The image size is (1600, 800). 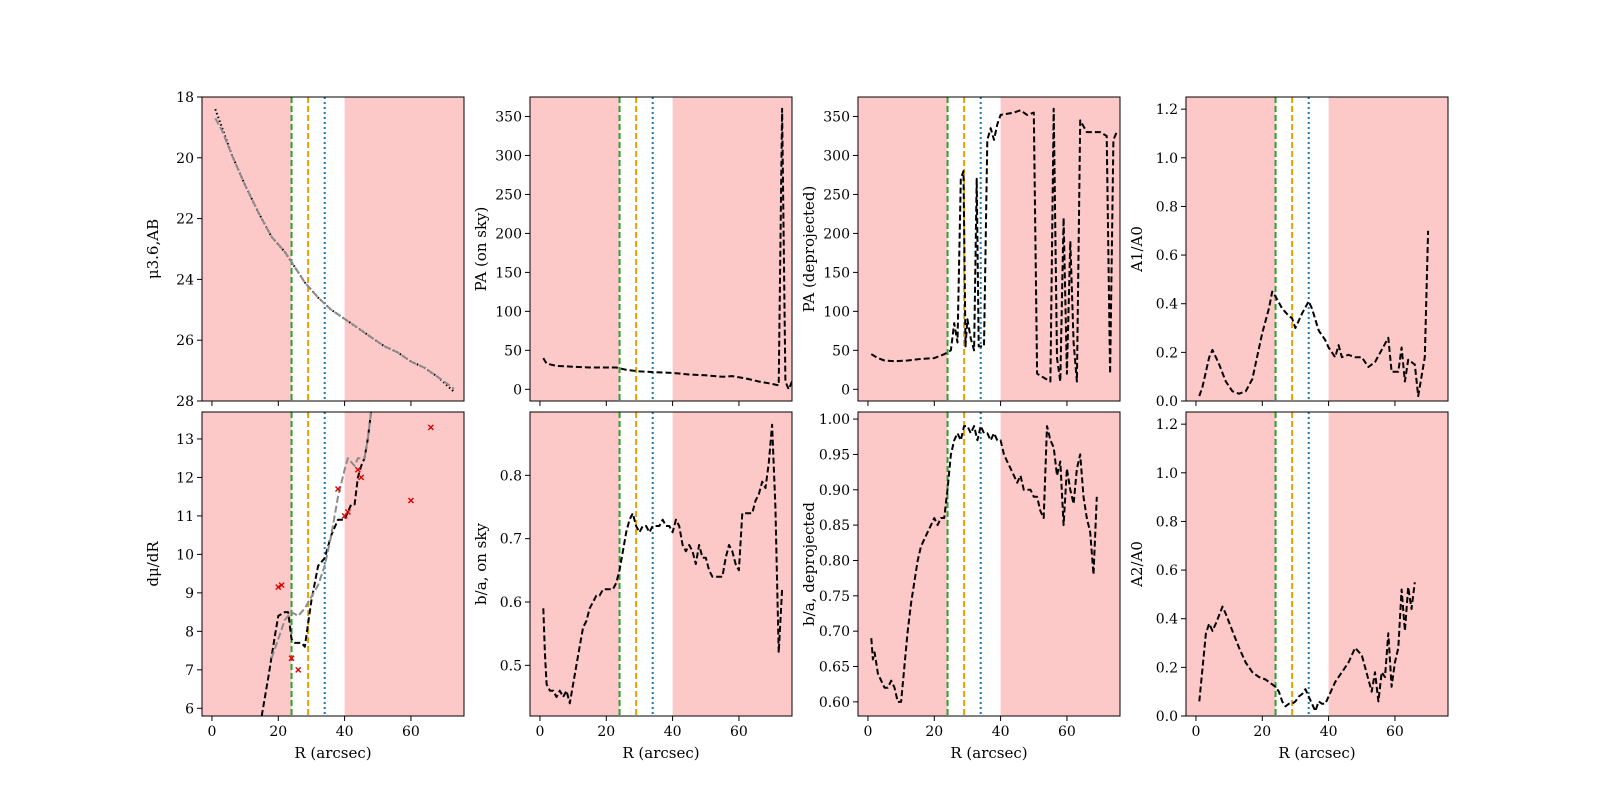 I want to click on y-tick-label: 250, so click(x=836, y=195).